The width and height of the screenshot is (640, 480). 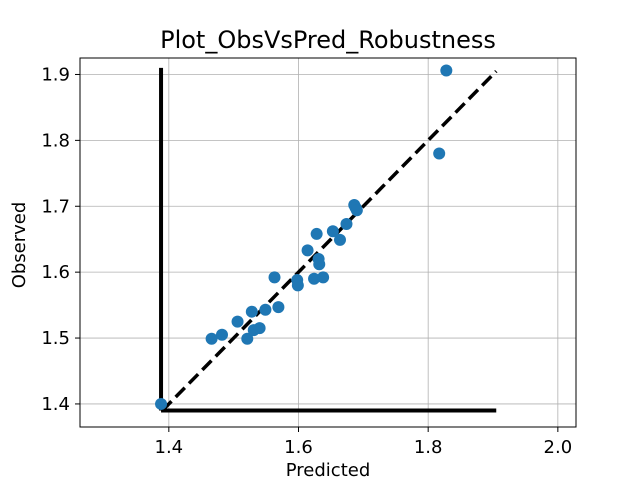 What do you see at coordinates (55, 206) in the screenshot?
I see `y-tick-label: 1.7` at bounding box center [55, 206].